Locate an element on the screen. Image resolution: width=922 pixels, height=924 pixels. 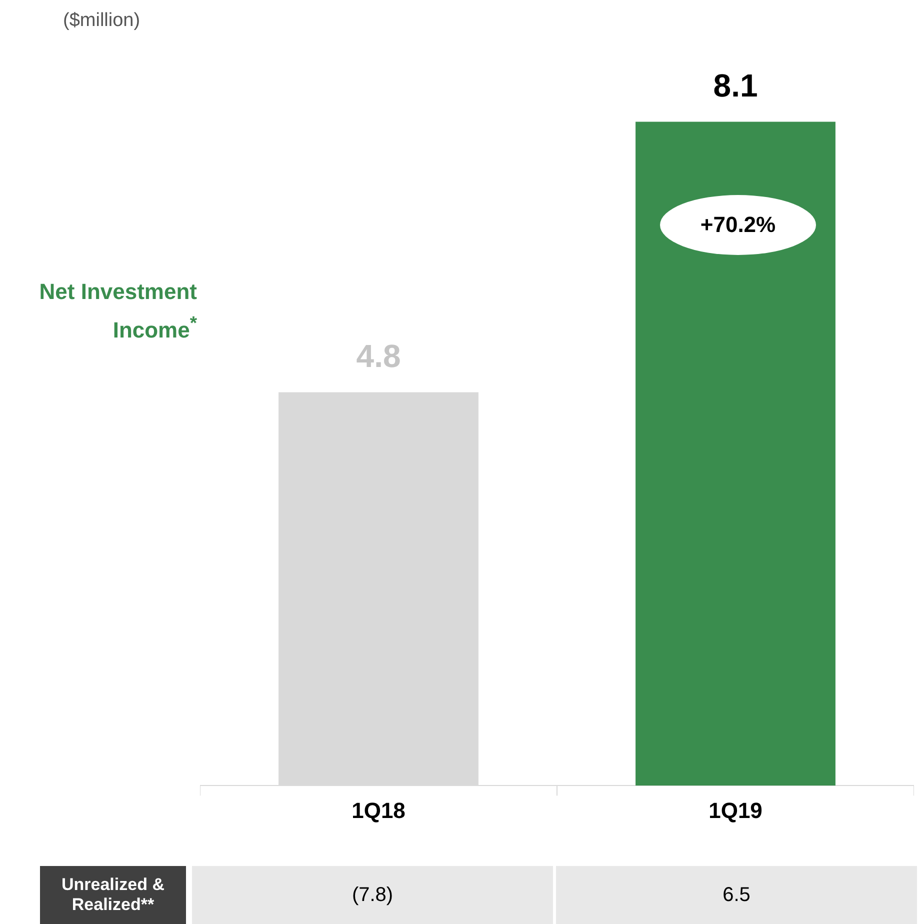
chart-subtitle: ($million) is located at coordinates (101, 21).